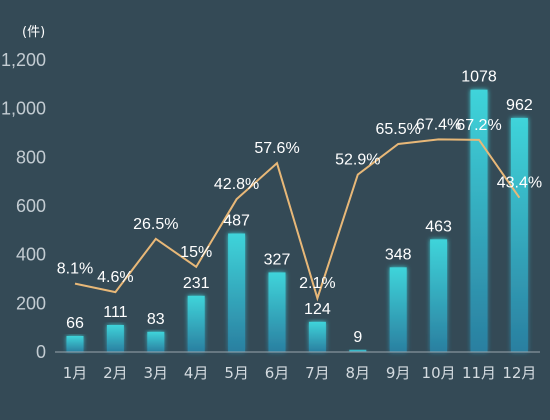  Describe the element at coordinates (277, 259) in the screenshot. I see `bar-value-label: 327` at that location.